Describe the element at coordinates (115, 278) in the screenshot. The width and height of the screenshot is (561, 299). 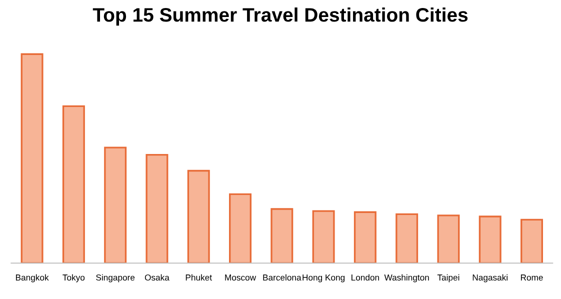
I see `x-tick-label: Singapore` at that location.